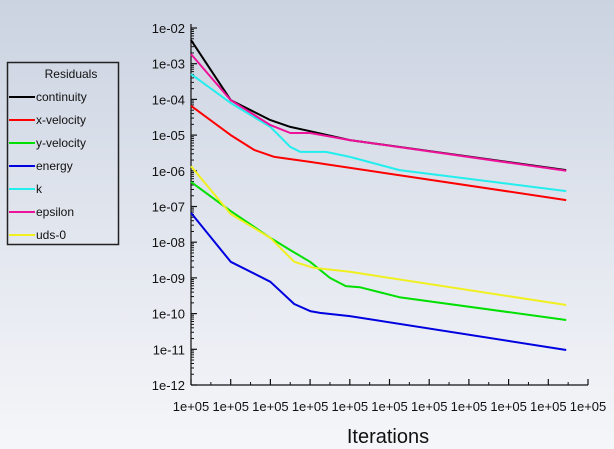 The image size is (614, 449). I want to click on legend-item-x-velocity: x-velocity, so click(47, 120).